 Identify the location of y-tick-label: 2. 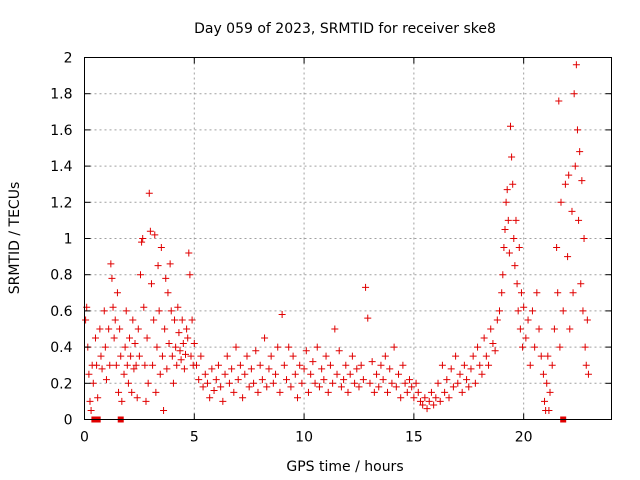
(68, 59).